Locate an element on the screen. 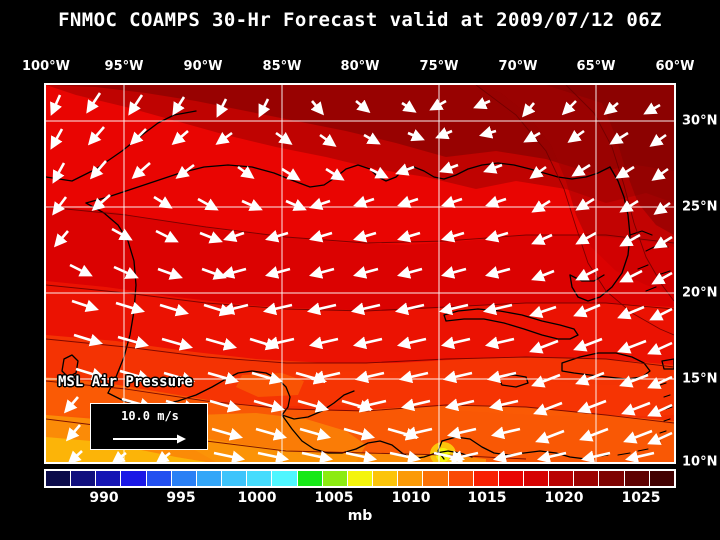 The width and height of the screenshot is (720, 540). lon-tick-85w: 85°W is located at coordinates (282, 66).